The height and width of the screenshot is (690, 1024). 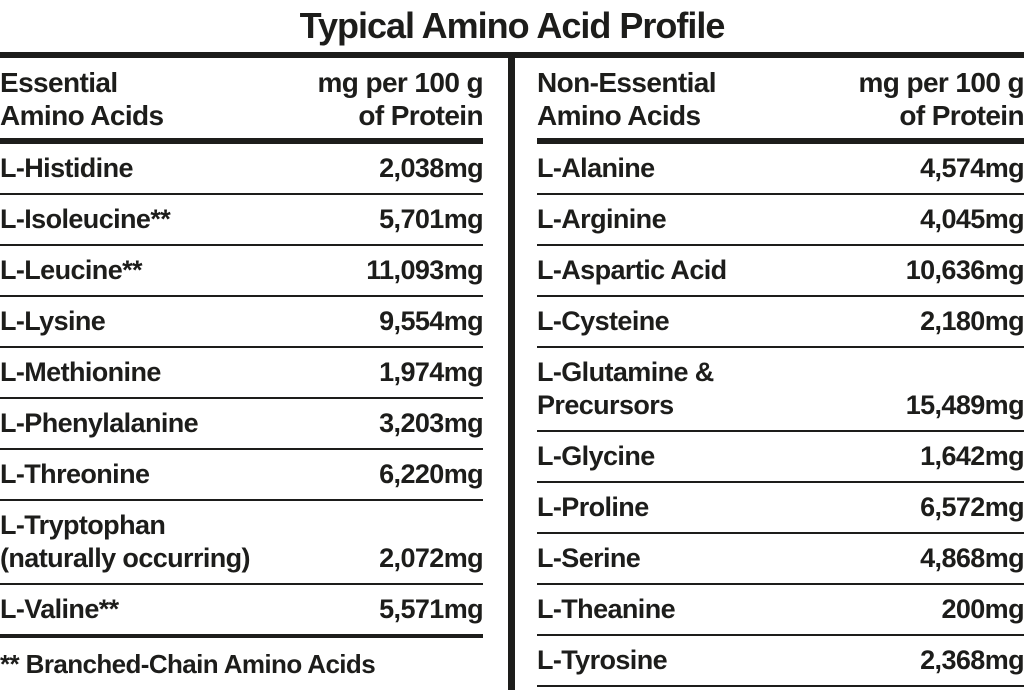 I want to click on amino-acid-name: L-Leucine**, so click(x=71, y=270).